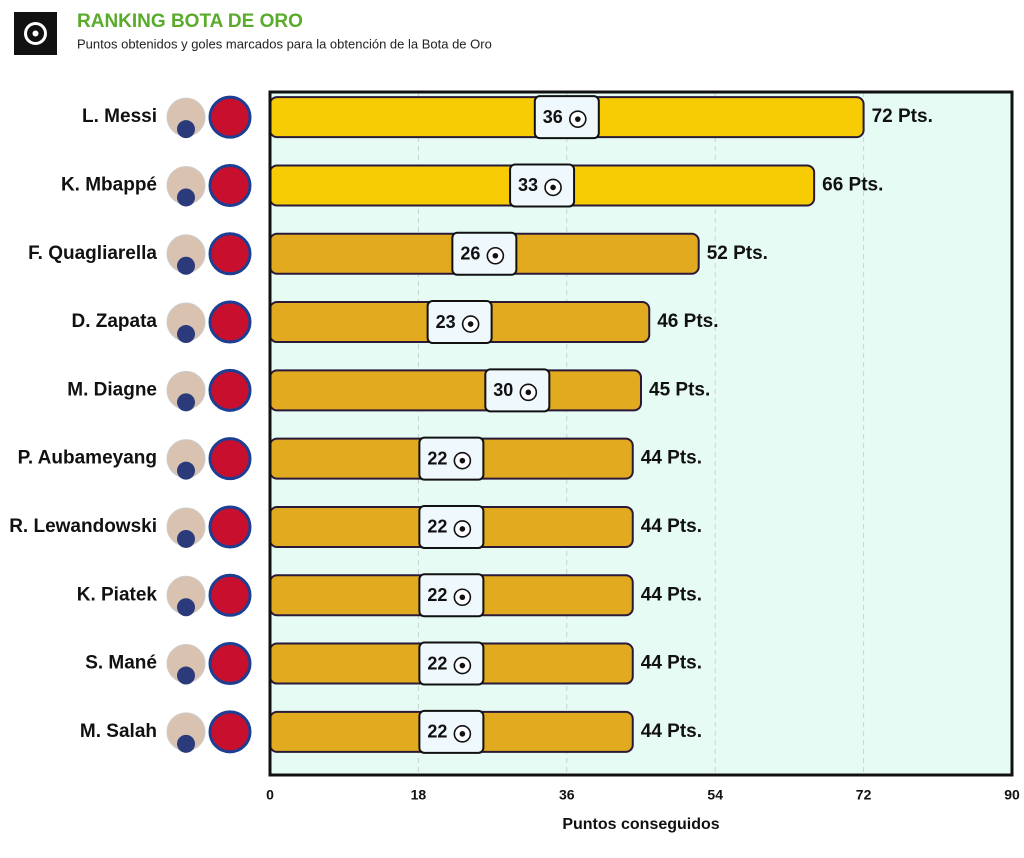  Describe the element at coordinates (640, 824) in the screenshot. I see `x-axis-label: Puntos conseguidos` at that location.